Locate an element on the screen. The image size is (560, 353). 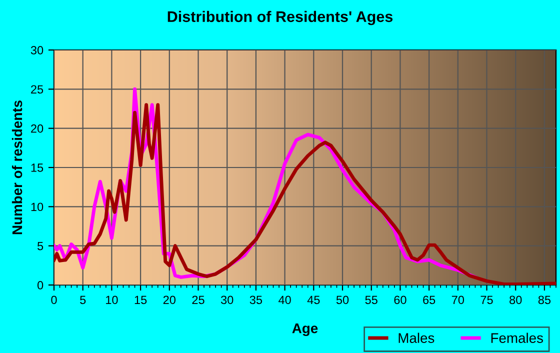
y-tick-label: 0 is located at coordinates (40, 285).